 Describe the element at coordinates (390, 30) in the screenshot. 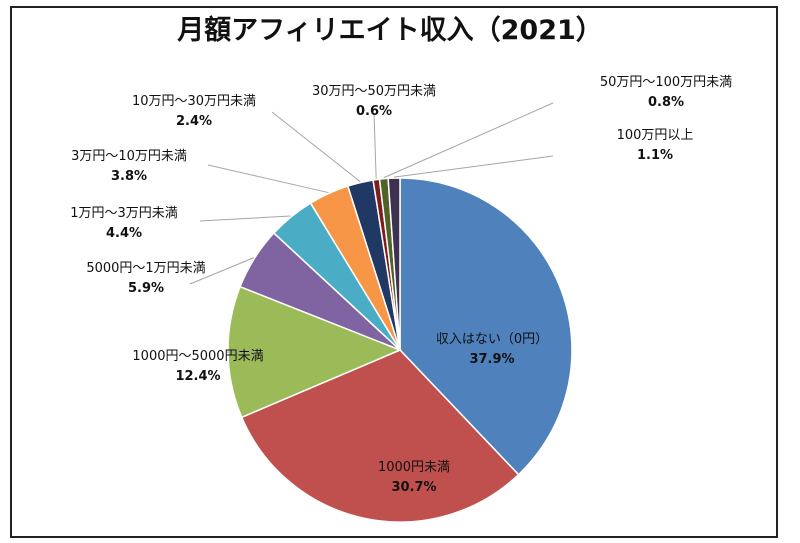

I see `chart-title: 月額アフィリエイト収入（2021）` at that location.